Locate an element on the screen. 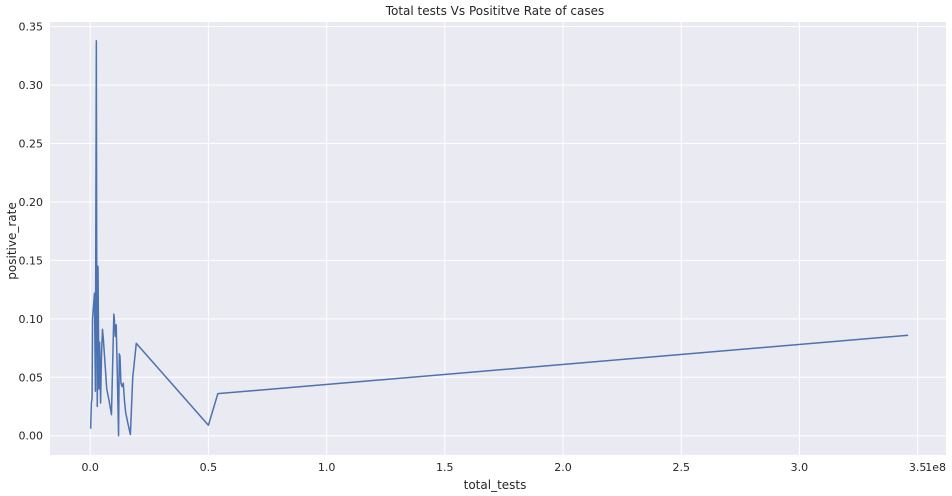 This screenshot has width=952, height=496. x-axis-label: total_tests is located at coordinates (495, 485).